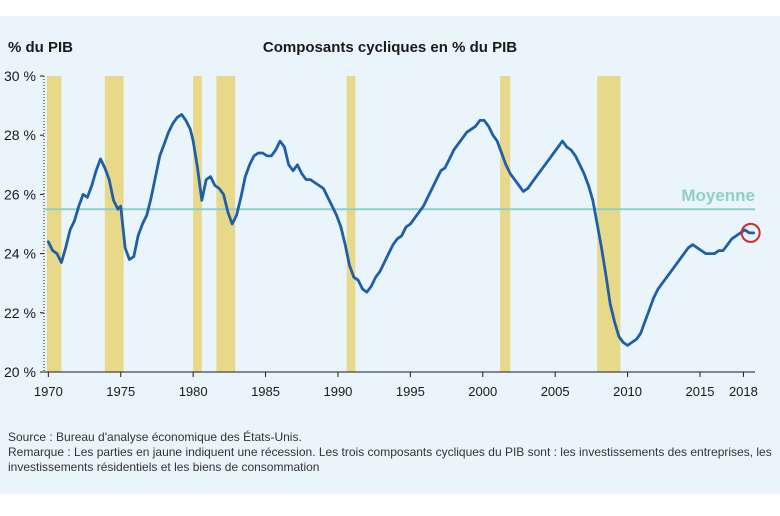  Describe the element at coordinates (337, 391) in the screenshot. I see `x-tick-label-1990: 1990` at that location.